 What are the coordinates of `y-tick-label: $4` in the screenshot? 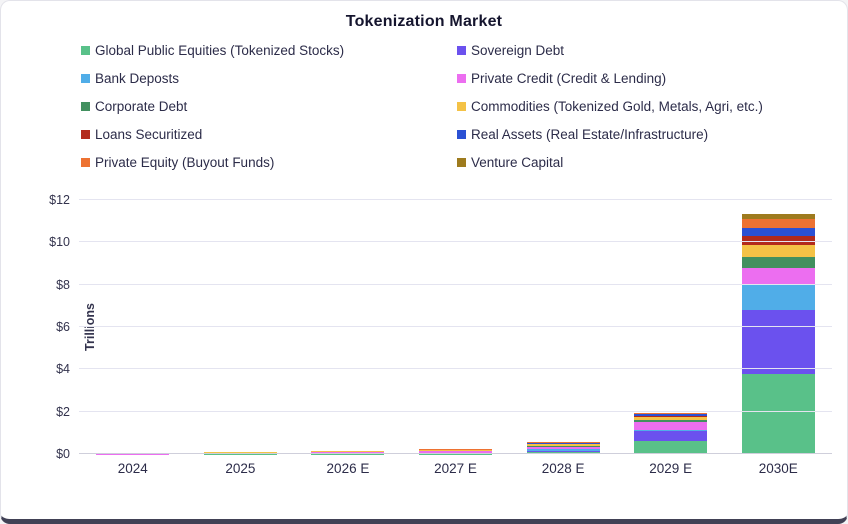 It's located at (63, 369).